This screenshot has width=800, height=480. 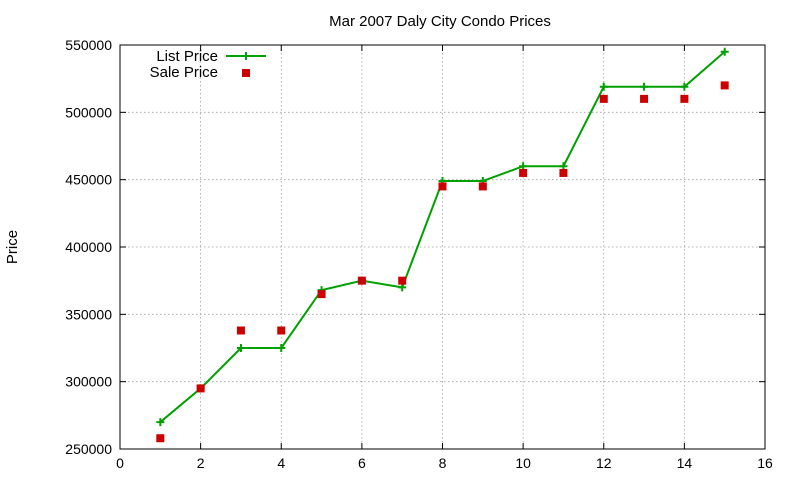 I want to click on x-tick-label: 16, so click(x=765, y=463).